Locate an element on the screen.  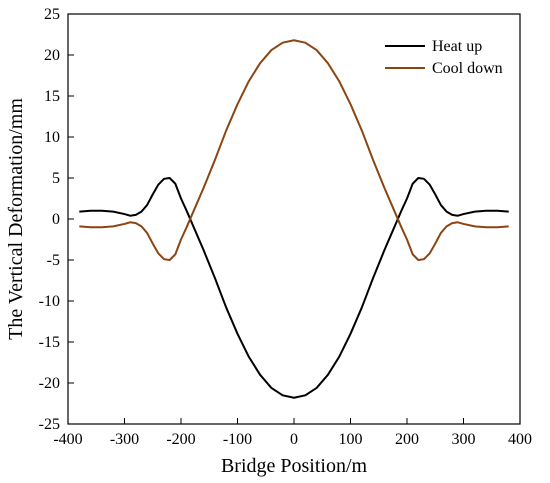
y-tick-label: -25 is located at coordinates (49, 424).